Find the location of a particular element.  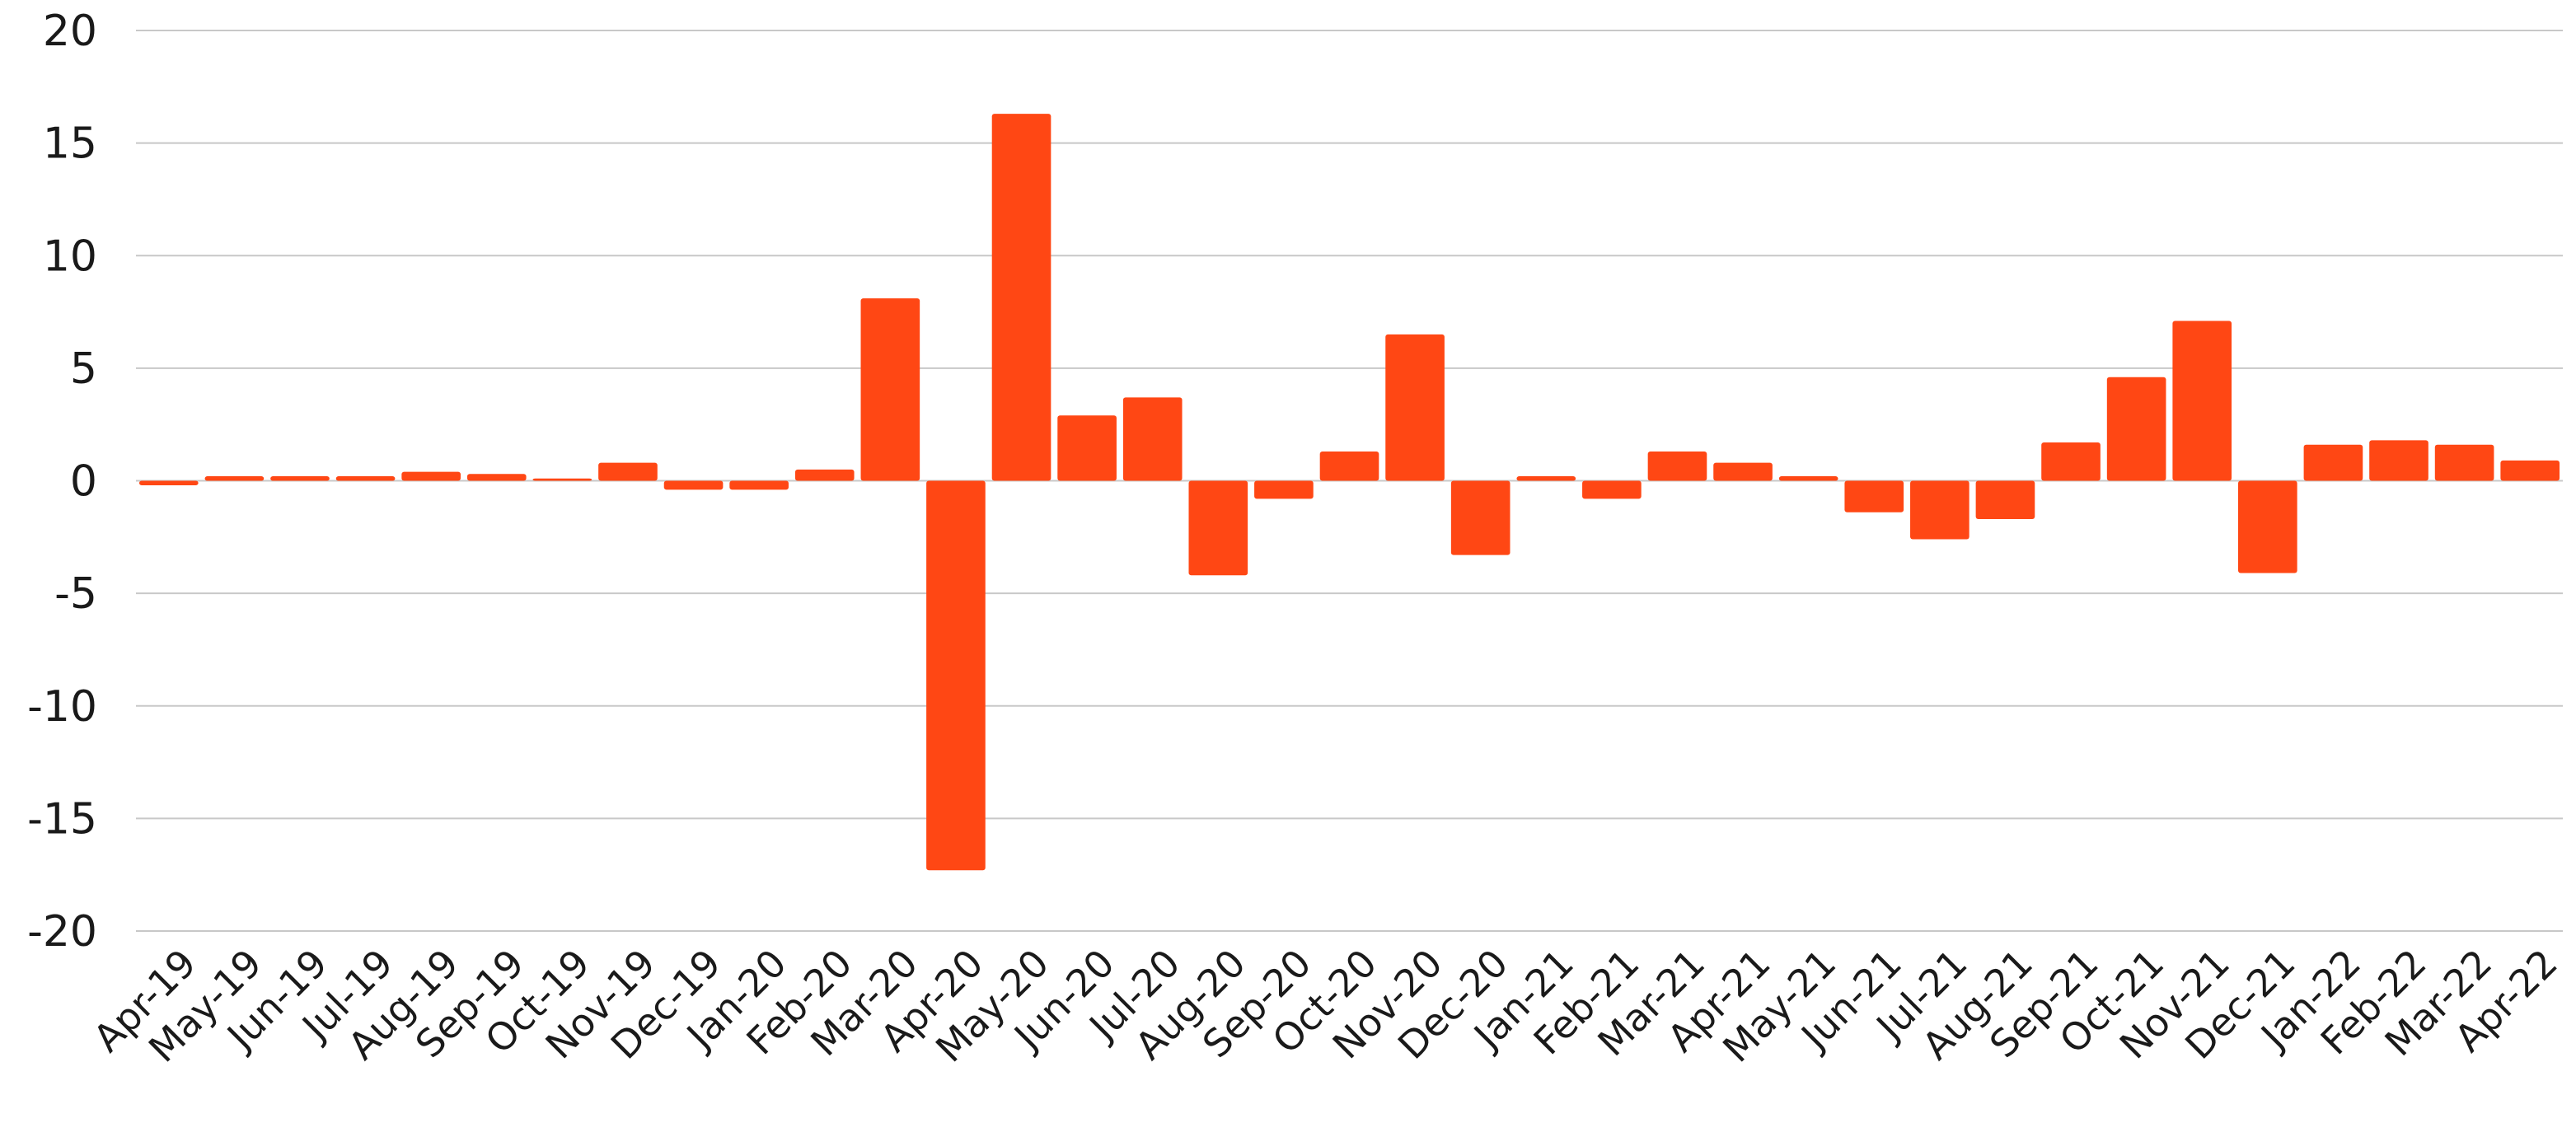

y-tick-label: 15 is located at coordinates (70, 144).